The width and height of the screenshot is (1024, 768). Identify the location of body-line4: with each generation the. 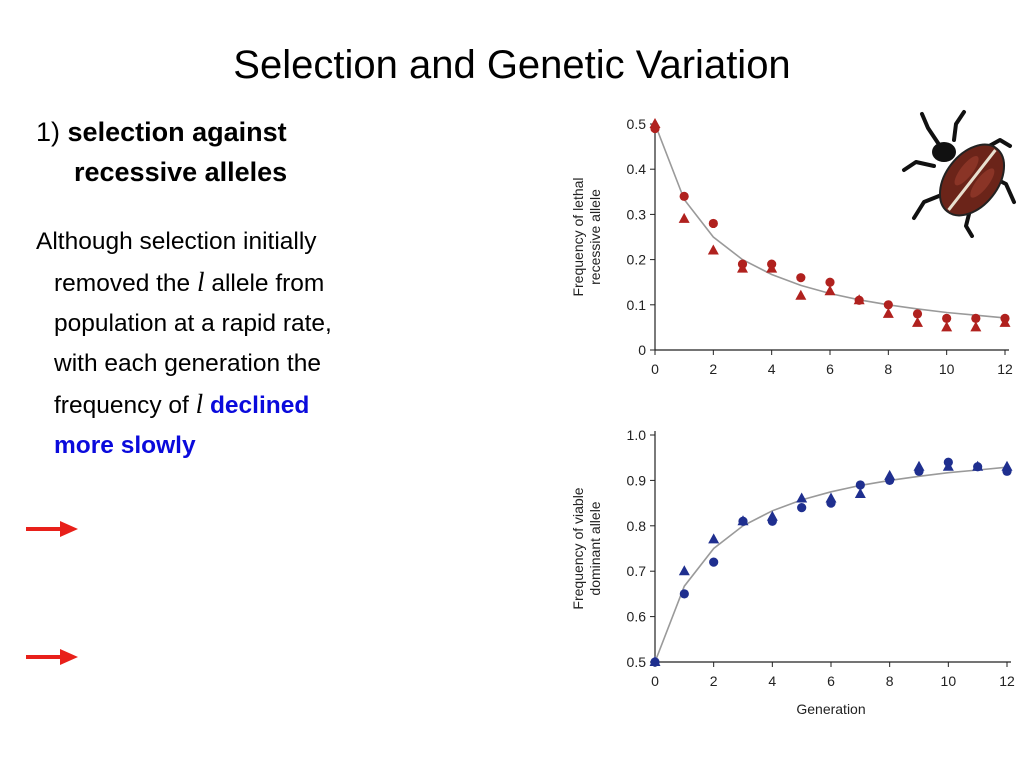
(187, 363).